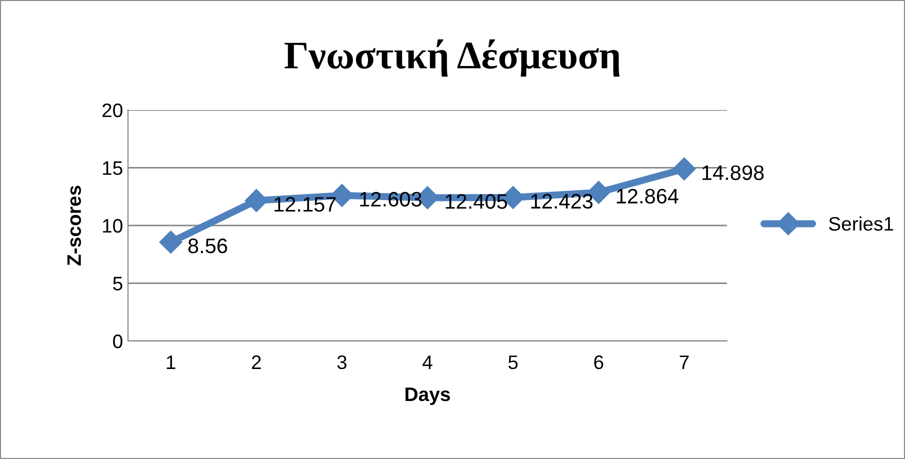 This screenshot has width=905, height=459. I want to click on y-tick-label: 5, so click(117, 283).